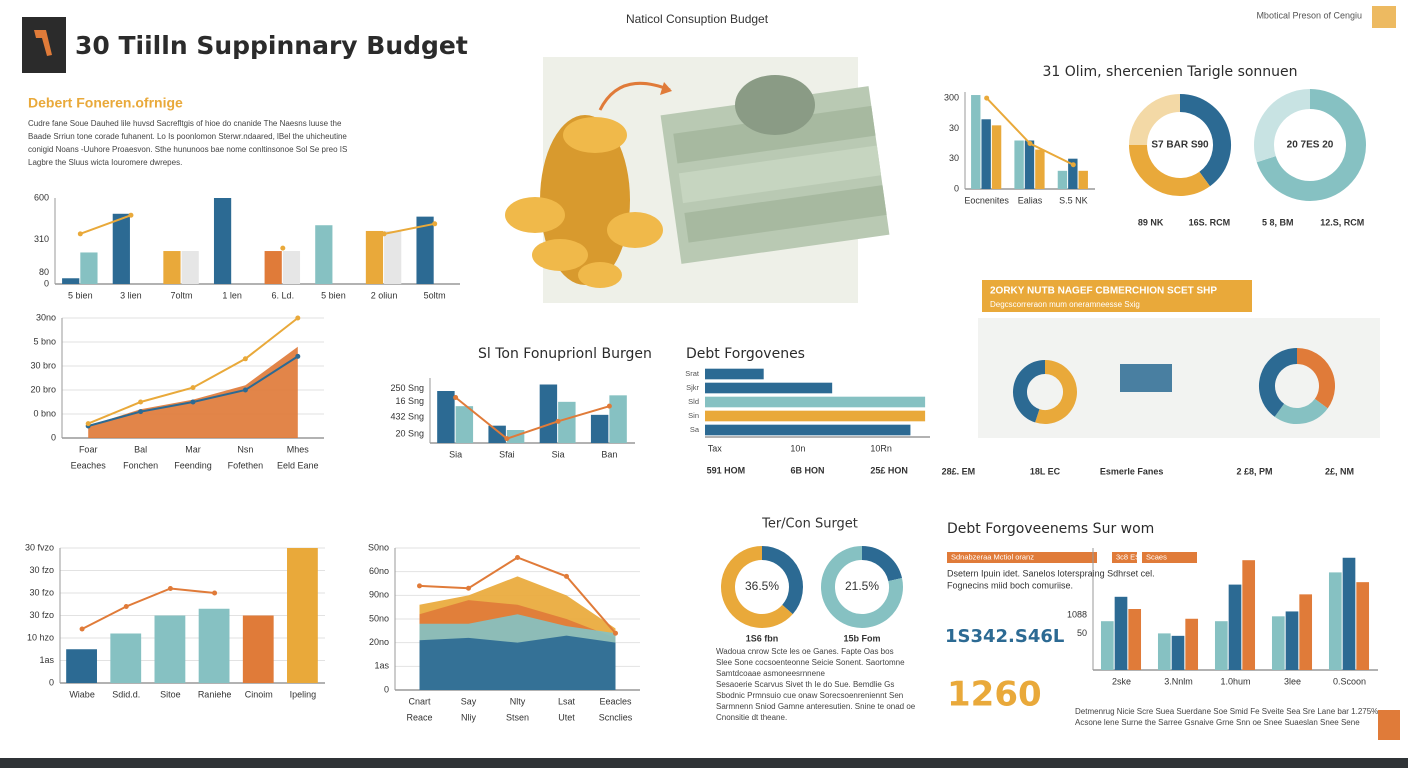  Describe the element at coordinates (1339, 471) in the screenshot. I see `footer-label: 2£, NM` at that location.